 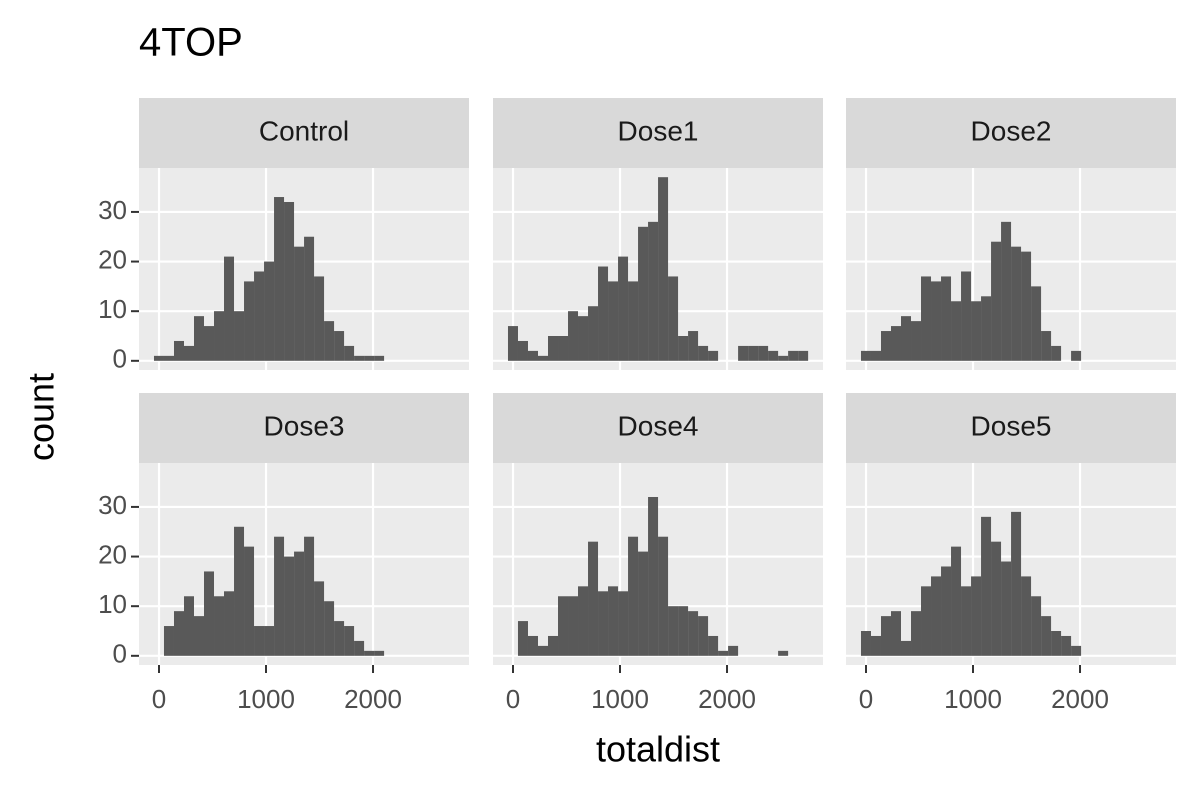 What do you see at coordinates (658, 425) in the screenshot?
I see `strip-label: Dose4` at bounding box center [658, 425].